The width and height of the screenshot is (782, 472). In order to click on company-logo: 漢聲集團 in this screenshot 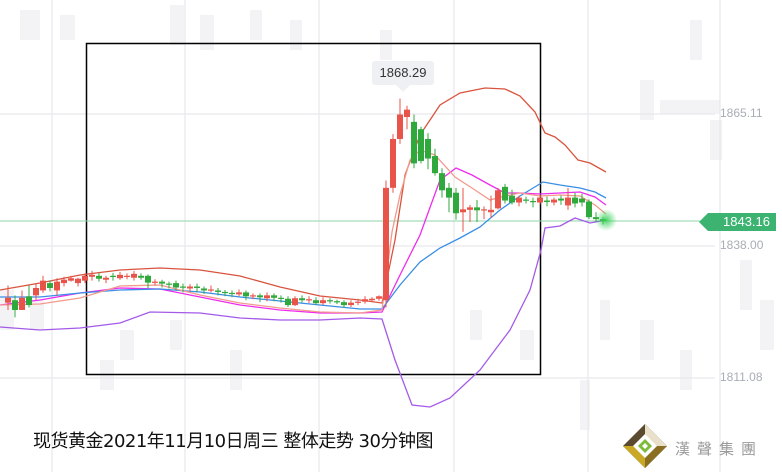, I will do `click(699, 445)`.